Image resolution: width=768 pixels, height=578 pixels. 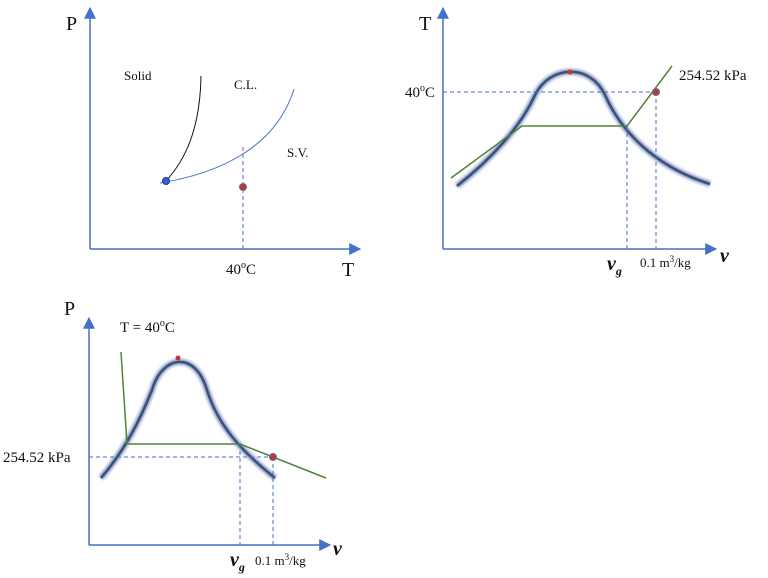 I want to click on pv-saturation-dome-glow, so click(x=187, y=419).